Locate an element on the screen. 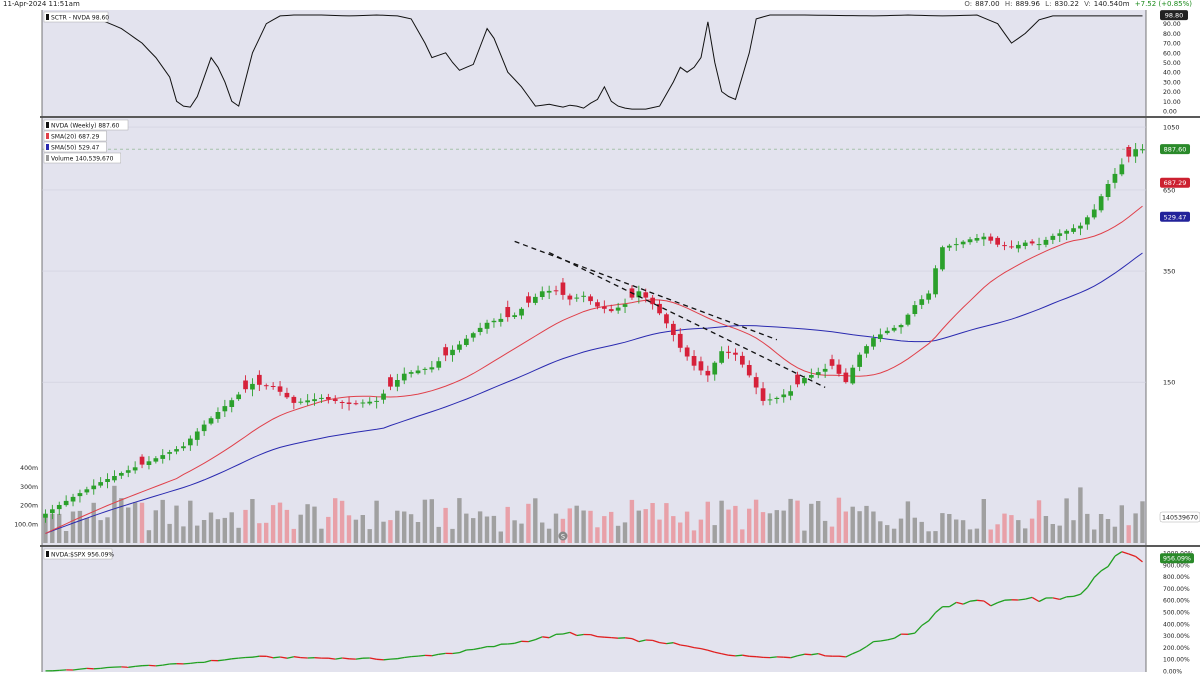 This screenshot has height=675, width=1200. ratio-value-badge is located at coordinates (1177, 558).